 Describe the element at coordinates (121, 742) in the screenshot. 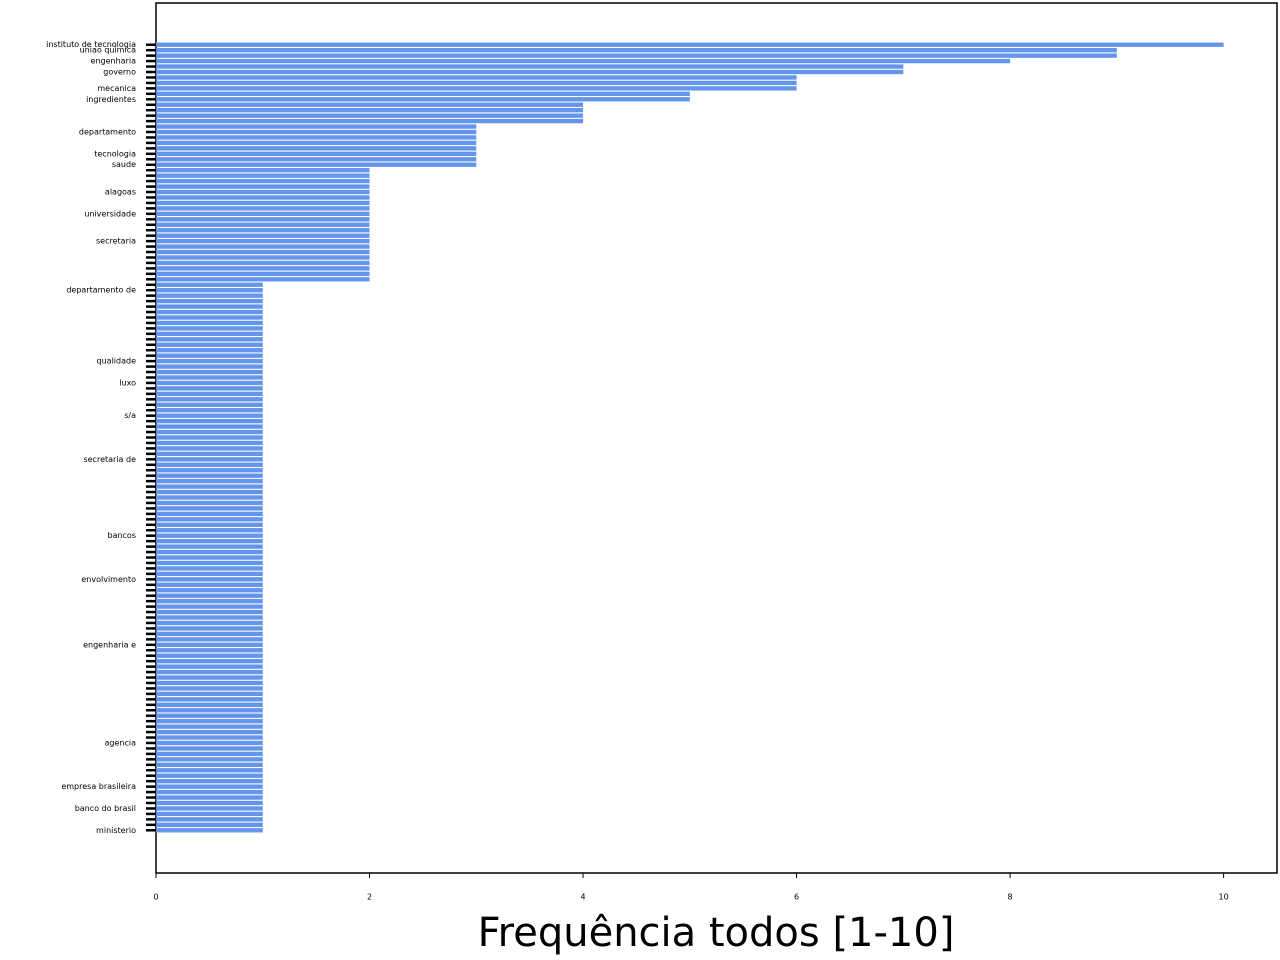

I see `y-tick-label: agencia` at that location.